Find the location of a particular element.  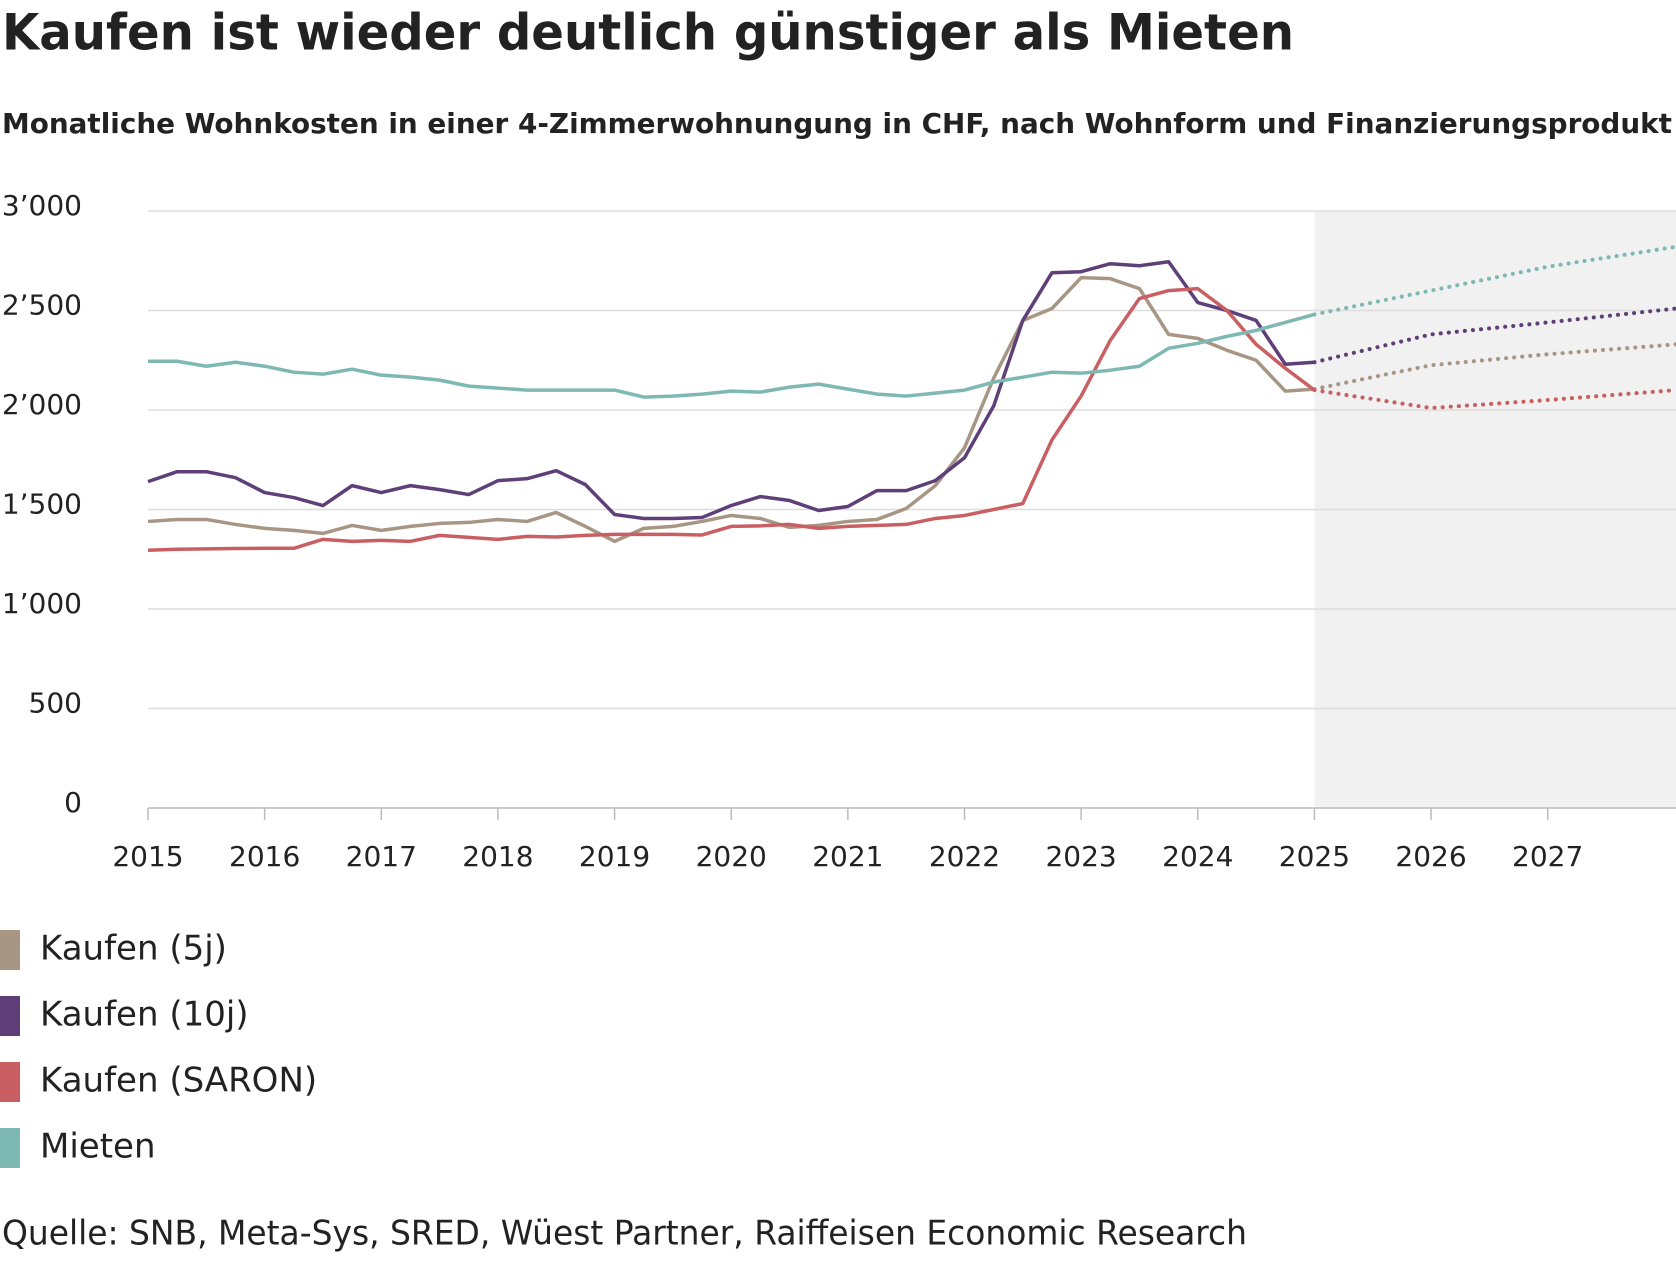

y-tick-label: 3’000 is located at coordinates (42, 205).